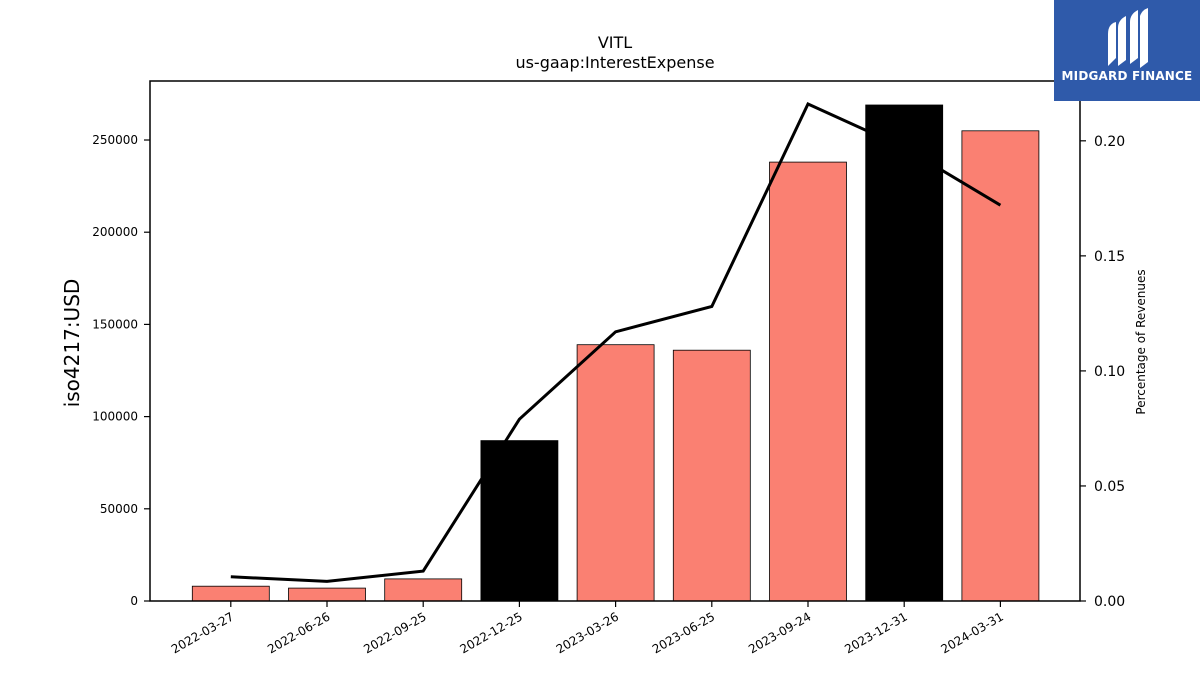 The image size is (1200, 675). Describe the element at coordinates (298, 632) in the screenshot. I see `x-tick-label: 2022-06-26` at that location.